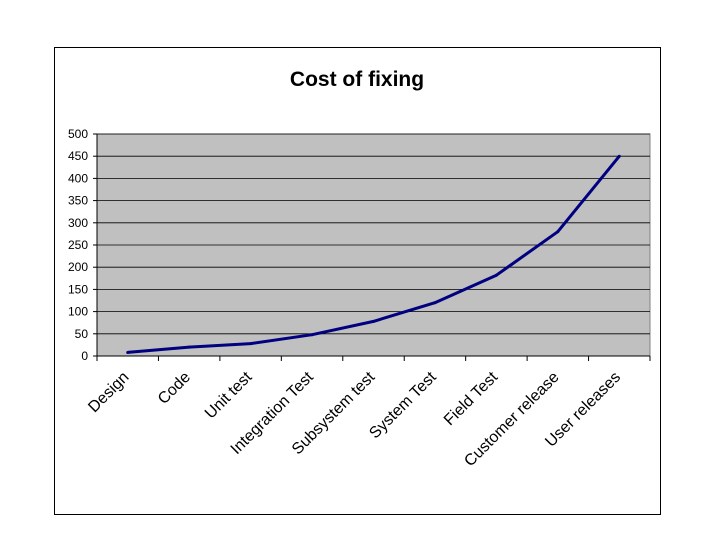  I want to click on chart-title: Cost of fixing, so click(357, 79).